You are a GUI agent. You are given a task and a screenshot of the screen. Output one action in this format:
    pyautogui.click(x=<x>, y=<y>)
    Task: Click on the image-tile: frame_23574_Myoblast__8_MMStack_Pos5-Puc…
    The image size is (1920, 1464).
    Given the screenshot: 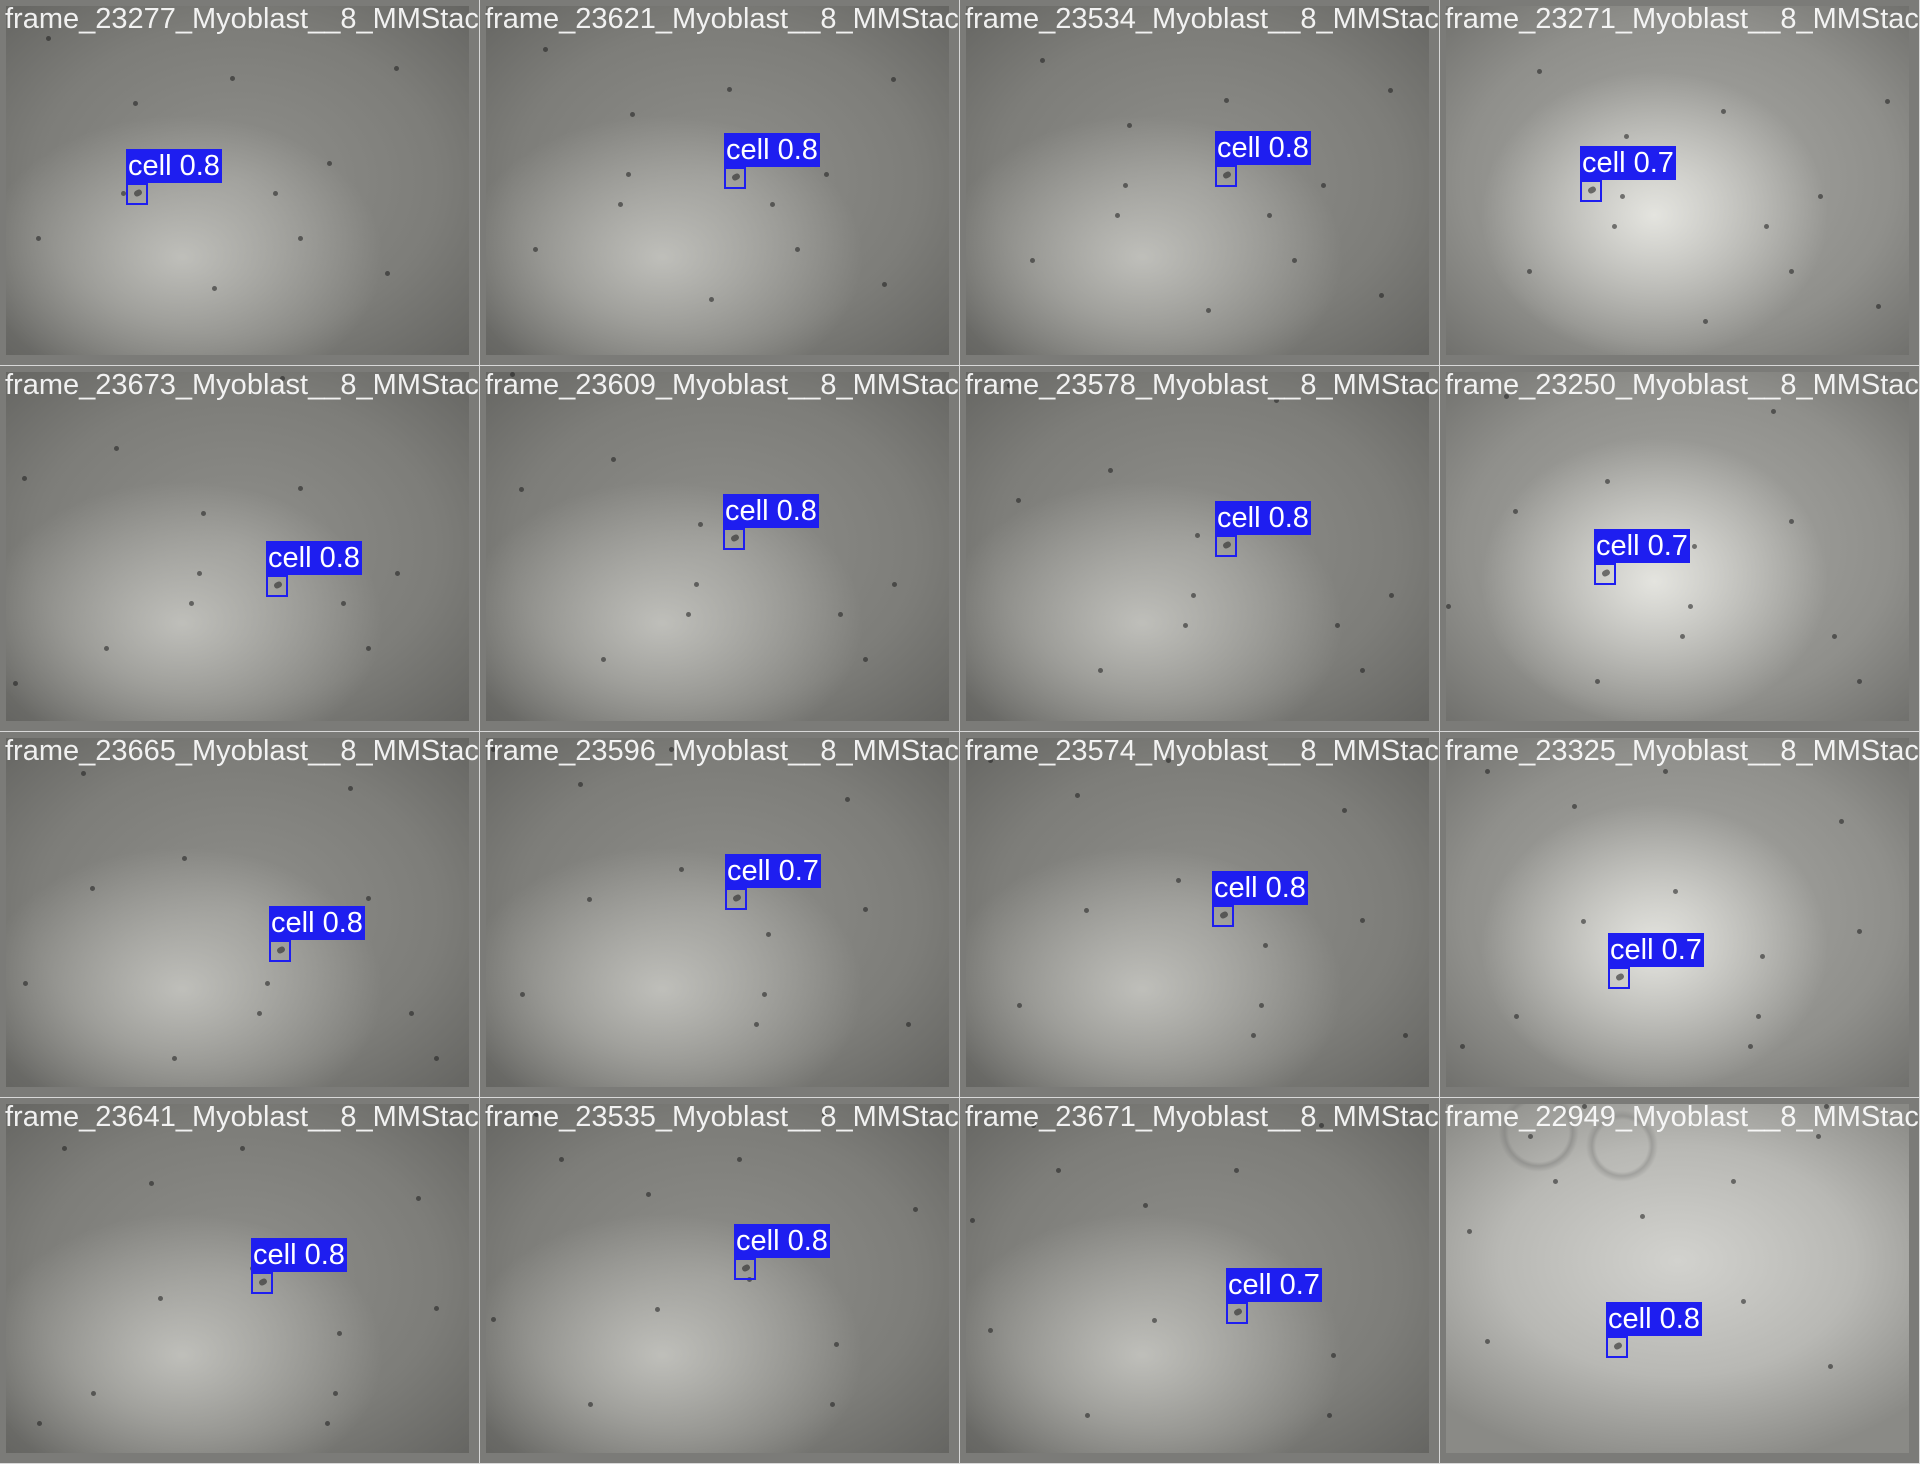 What is the action you would take?
    pyautogui.click(x=1200, y=915)
    